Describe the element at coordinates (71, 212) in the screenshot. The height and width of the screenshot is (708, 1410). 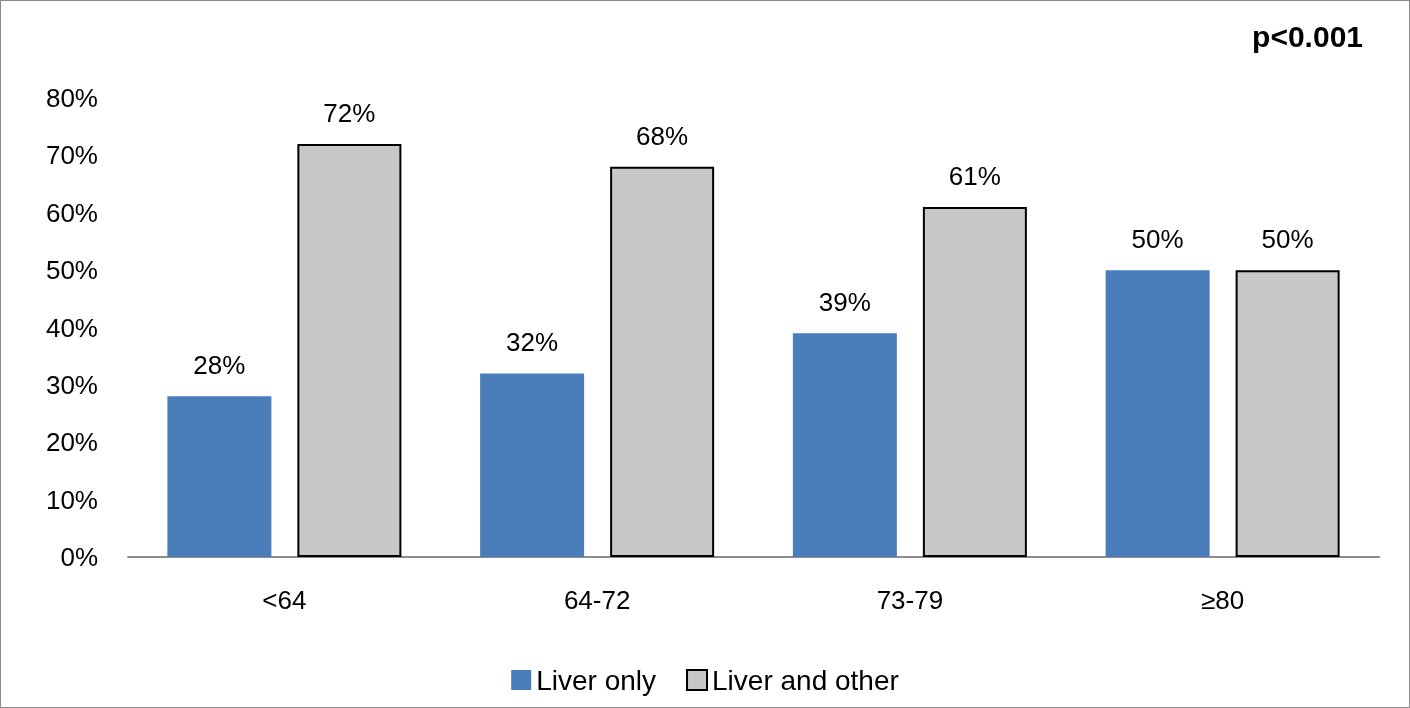
I see `y-tick-label: 60%` at that location.